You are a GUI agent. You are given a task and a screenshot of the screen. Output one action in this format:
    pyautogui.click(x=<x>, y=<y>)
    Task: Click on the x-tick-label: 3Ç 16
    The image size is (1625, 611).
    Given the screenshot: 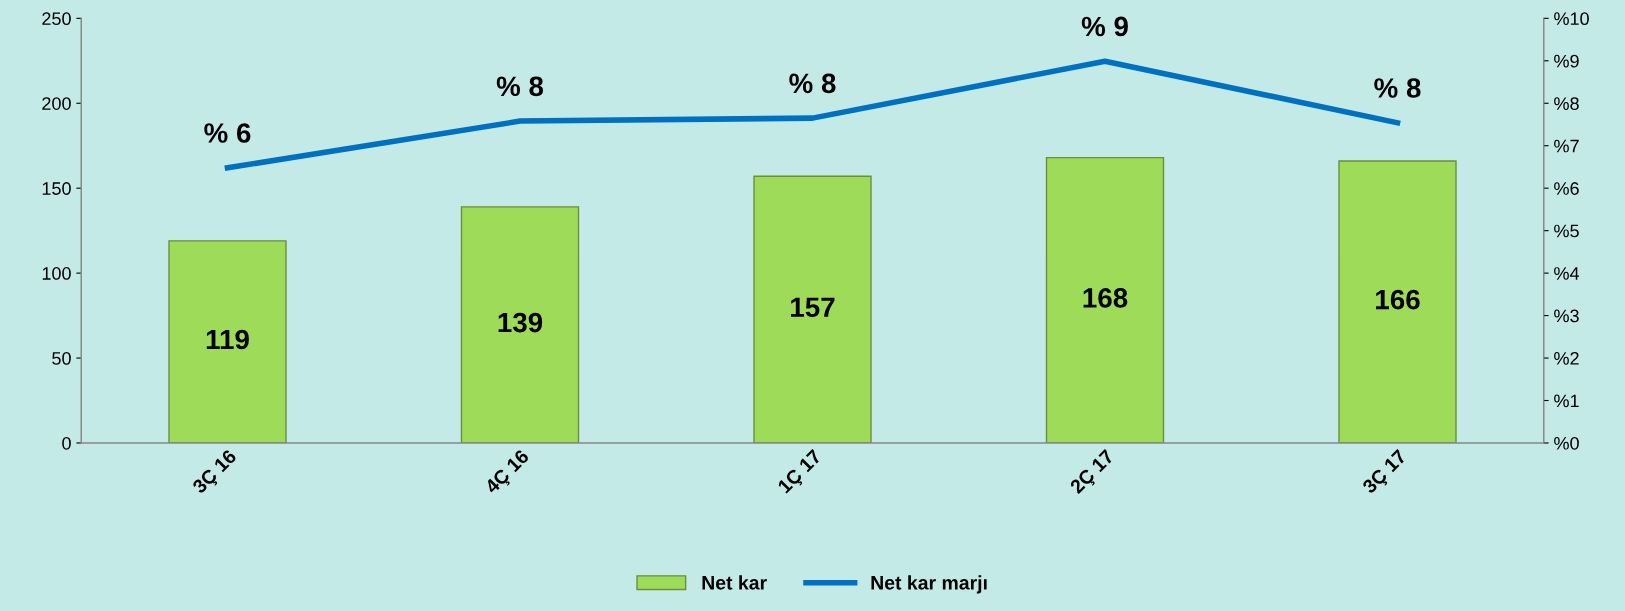 What is the action you would take?
    pyautogui.click(x=215, y=473)
    